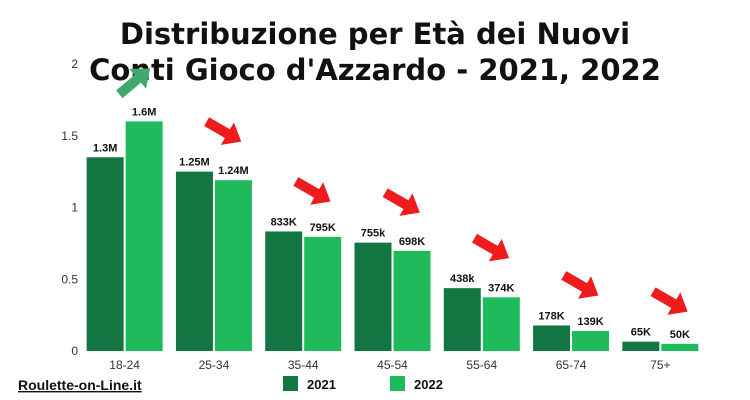  I want to click on trend-arrow-up-icon, so click(133, 83).